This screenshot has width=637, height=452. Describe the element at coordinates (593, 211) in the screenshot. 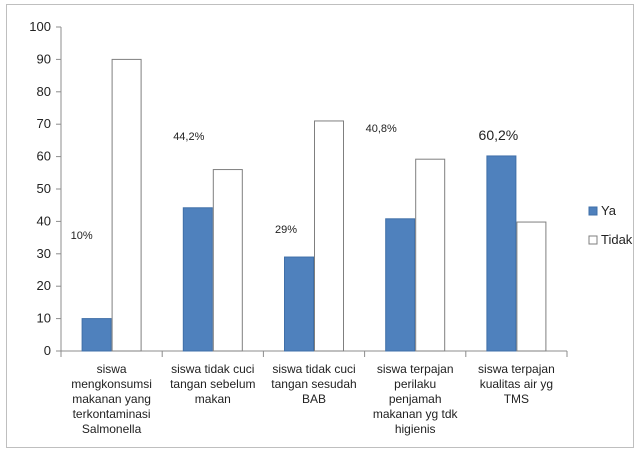

I see `legend-swatch-ya` at that location.